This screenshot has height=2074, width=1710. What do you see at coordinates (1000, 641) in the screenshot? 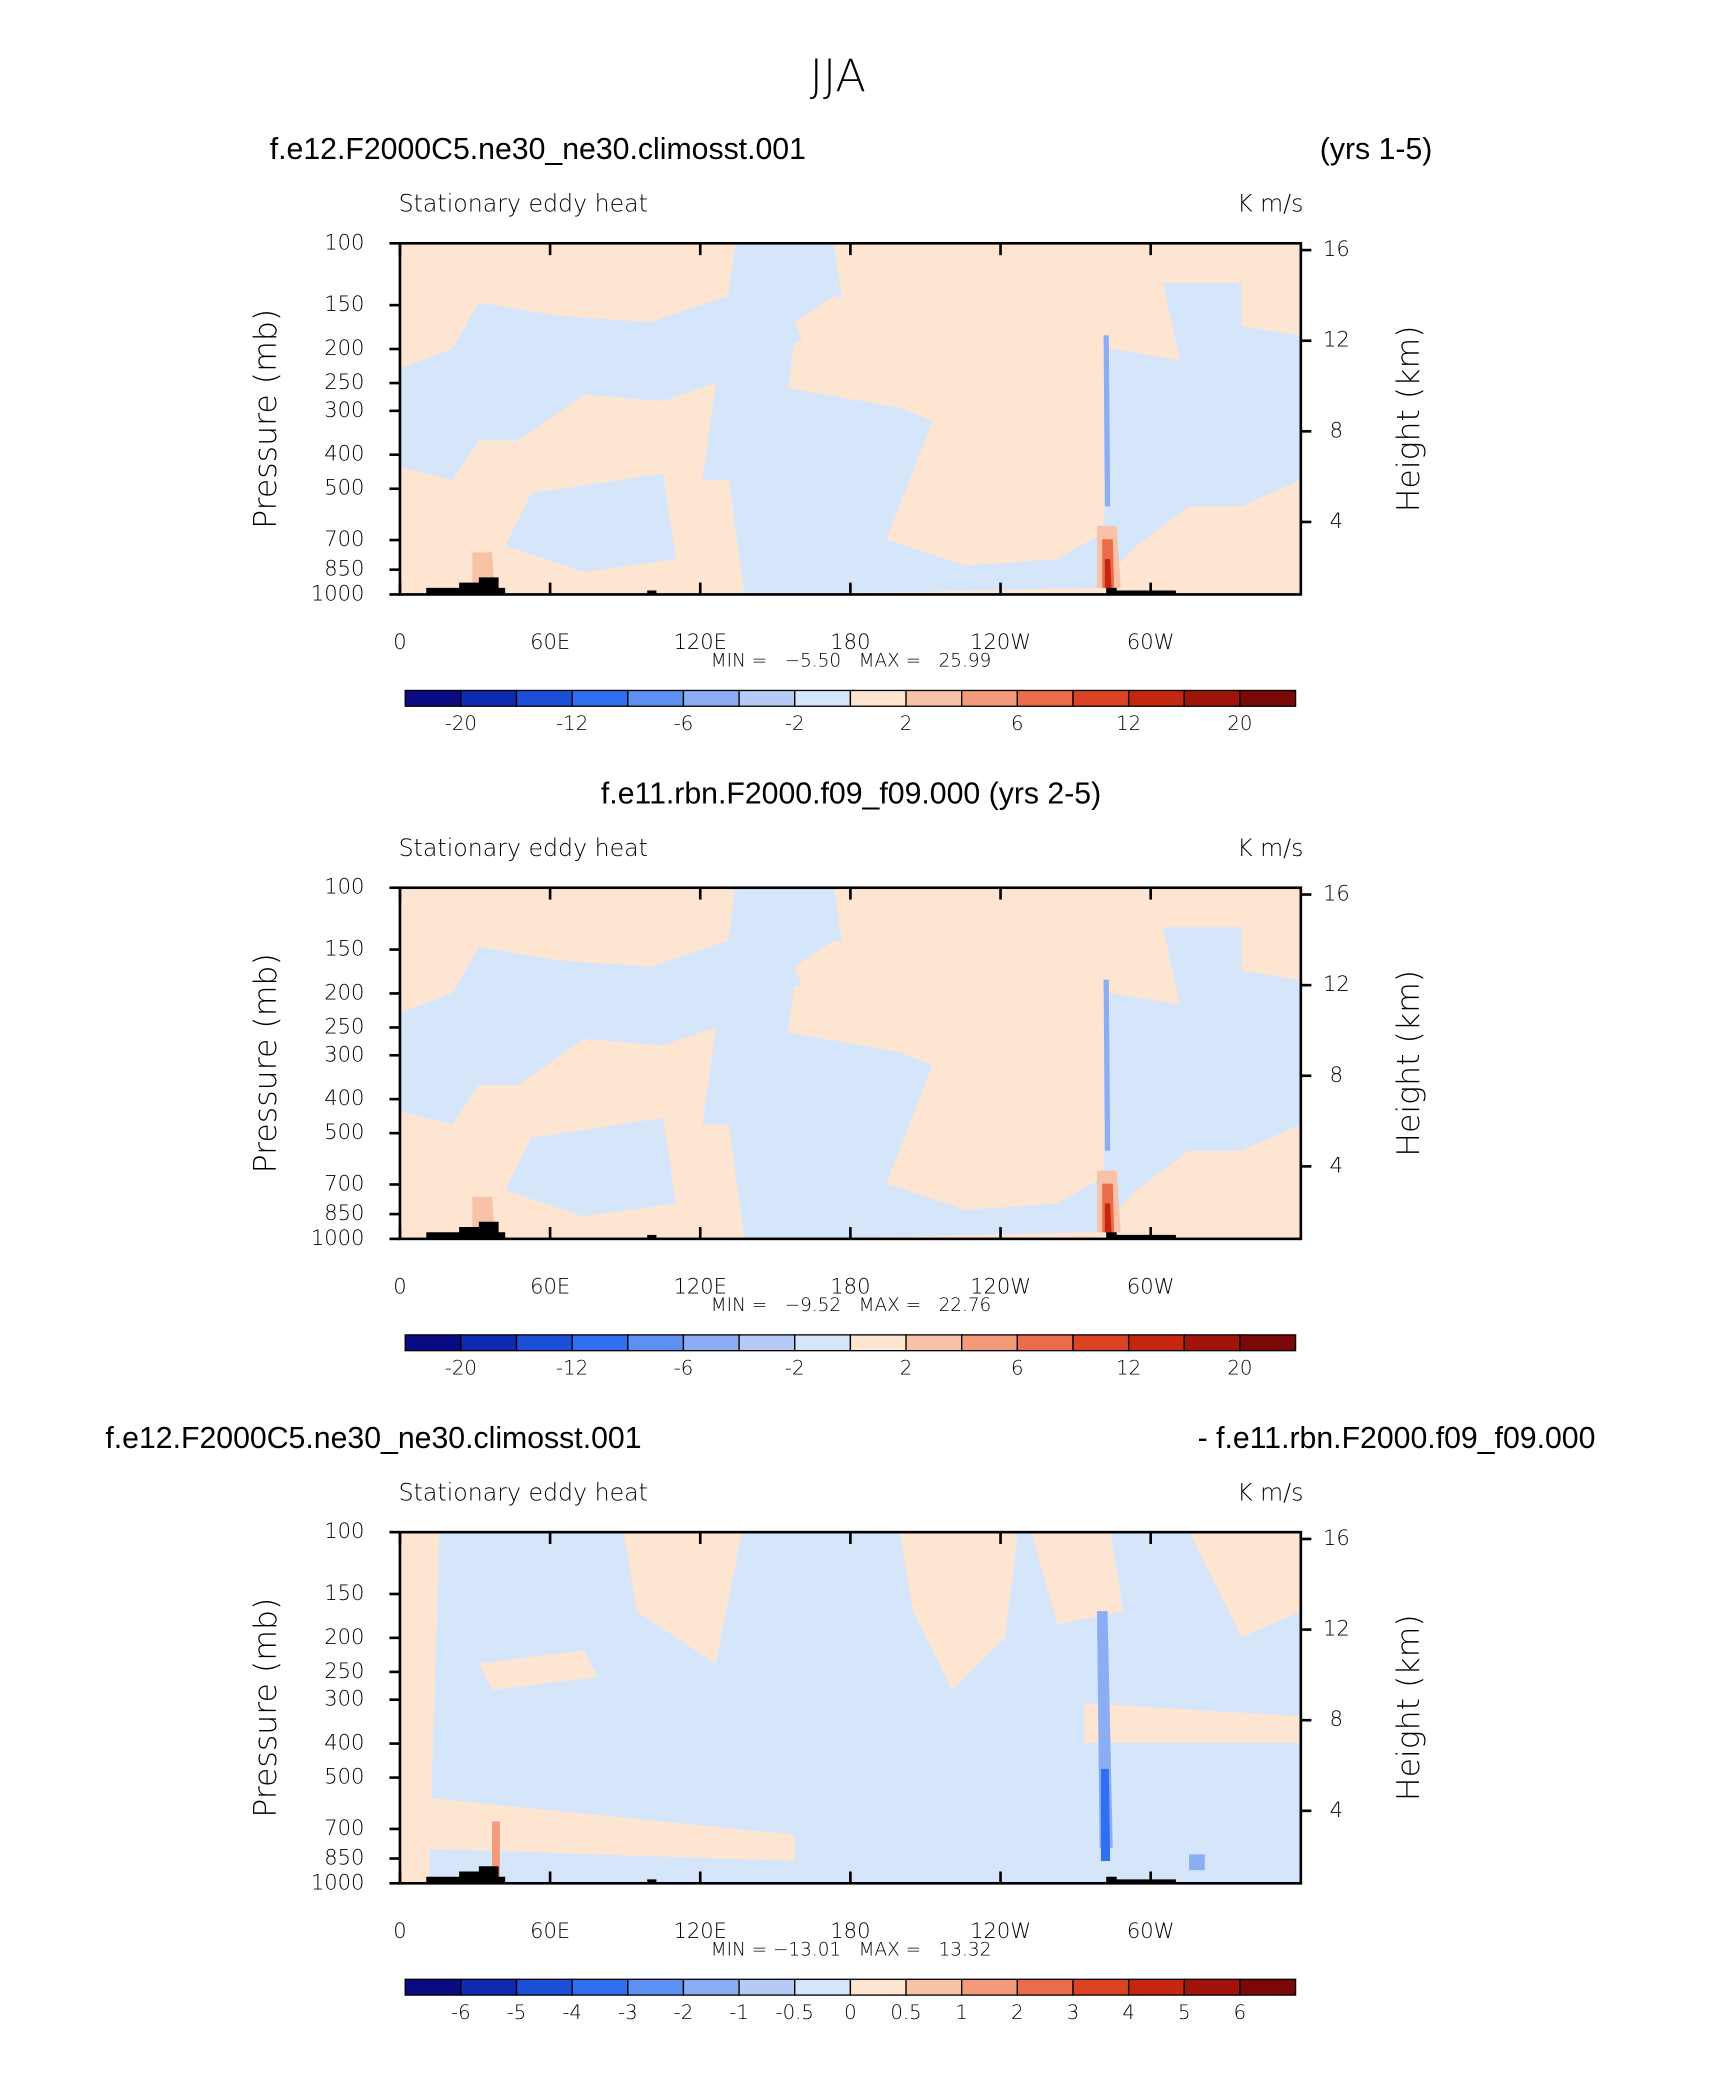
I see `x-tick-label: 120W` at bounding box center [1000, 641].